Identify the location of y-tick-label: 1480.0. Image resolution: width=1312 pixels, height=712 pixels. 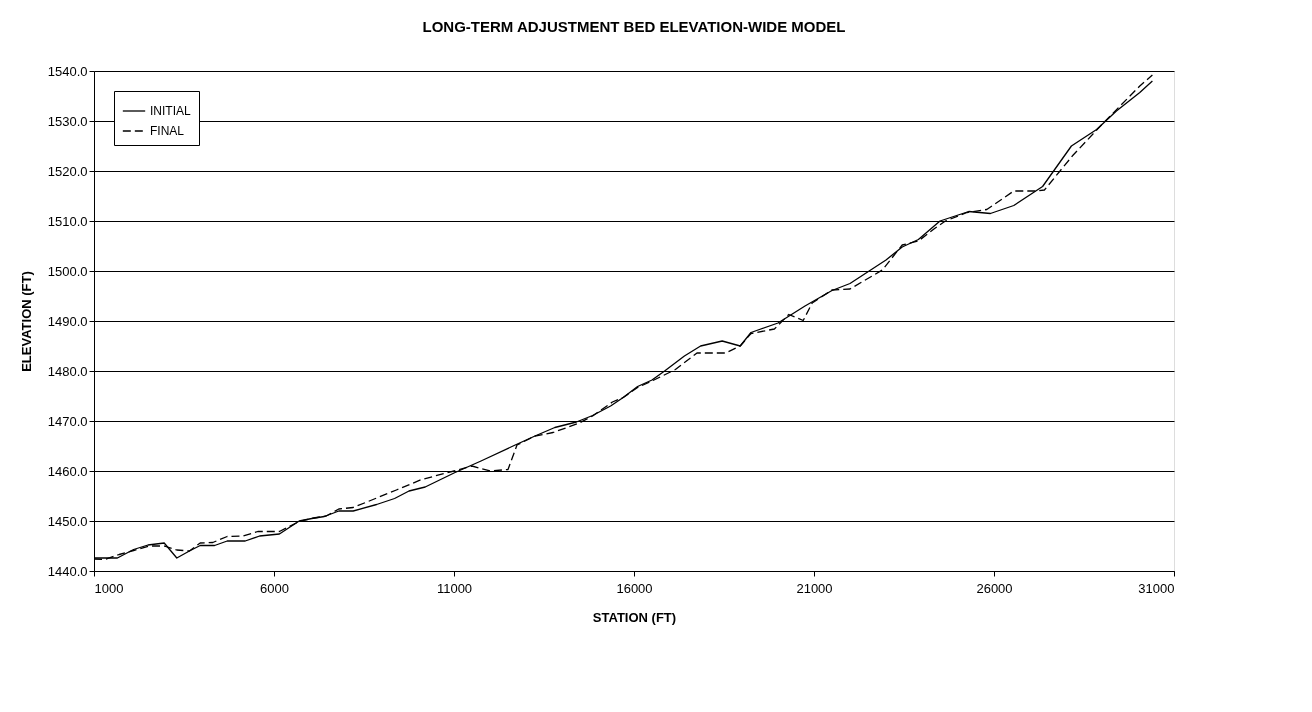
(67, 371).